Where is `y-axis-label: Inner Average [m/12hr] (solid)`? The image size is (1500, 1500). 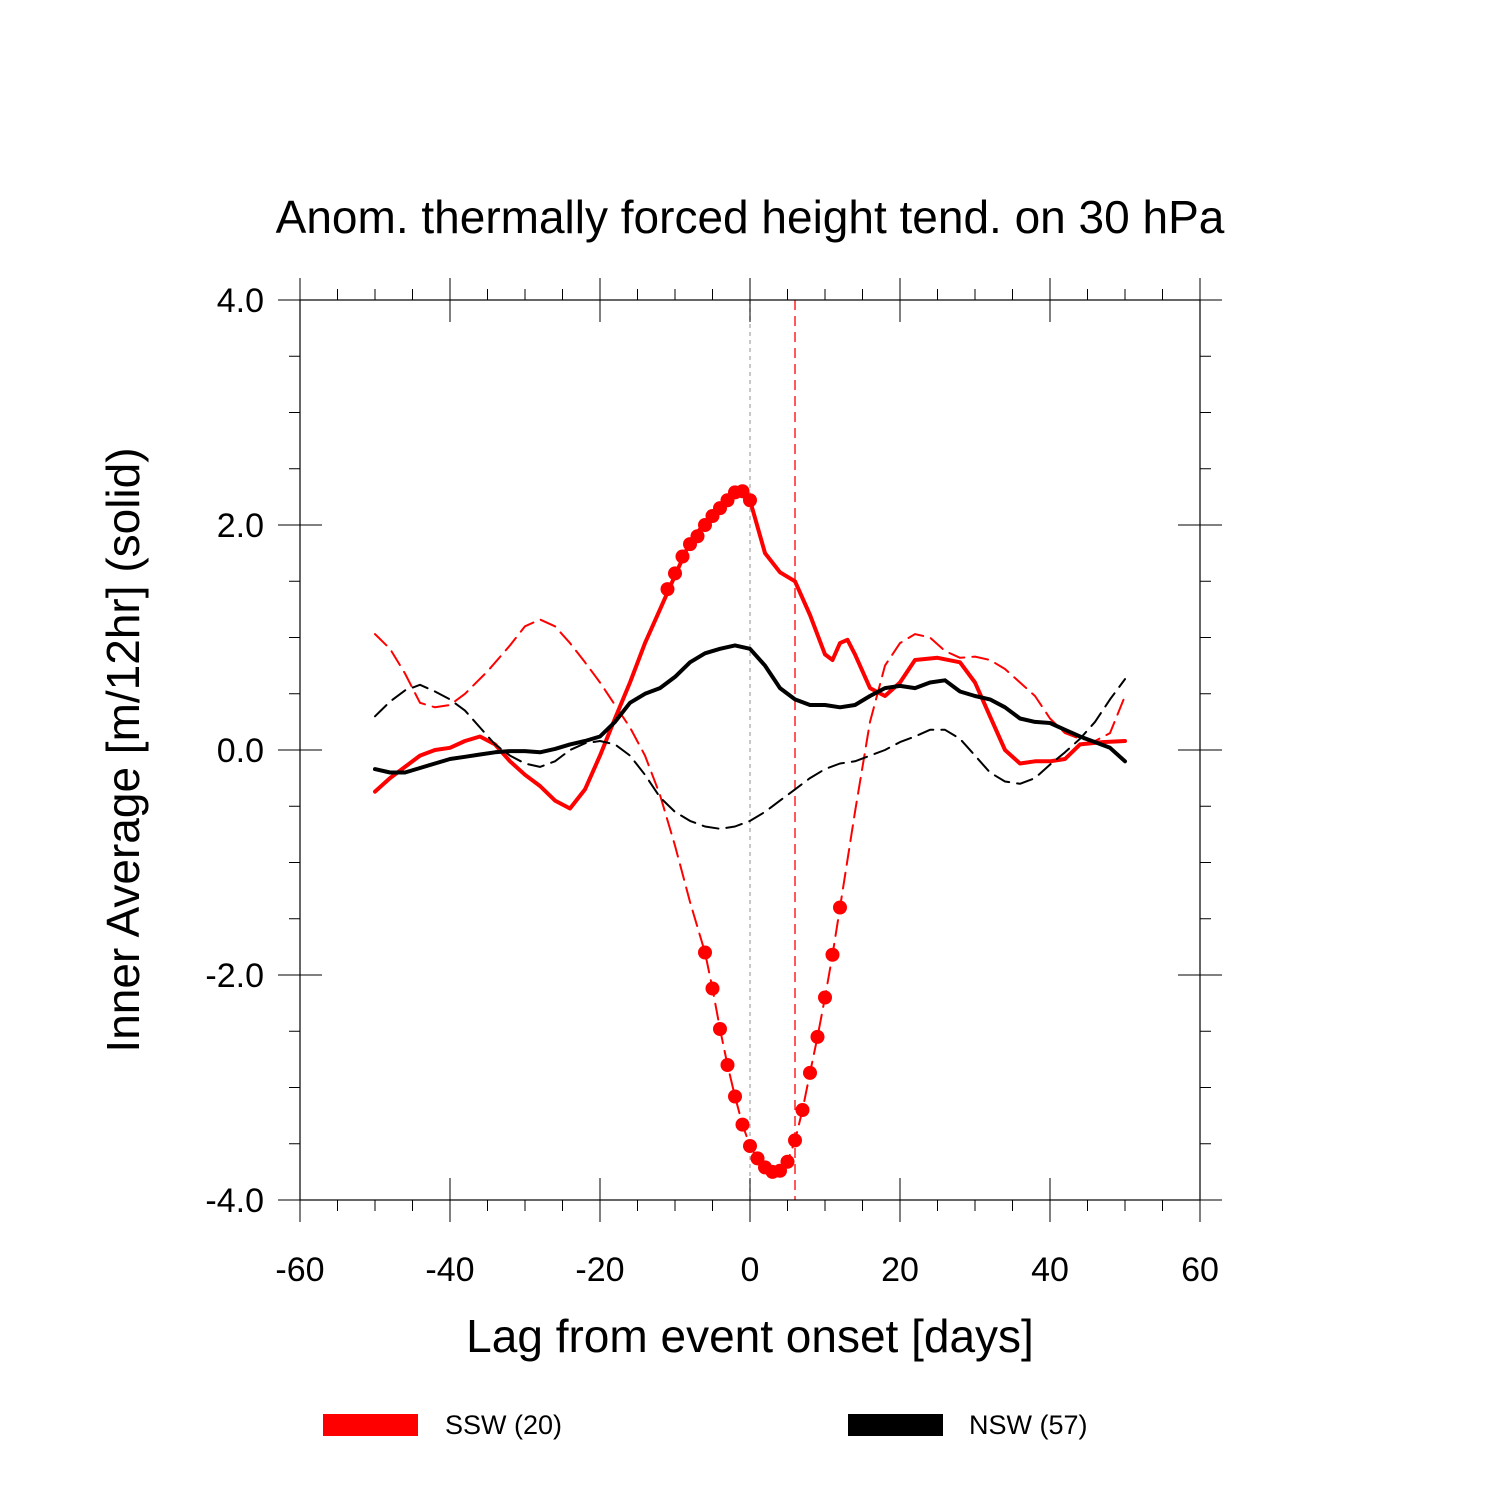
y-axis-label: Inner Average [m/12hr] (solid) is located at coordinates (123, 749).